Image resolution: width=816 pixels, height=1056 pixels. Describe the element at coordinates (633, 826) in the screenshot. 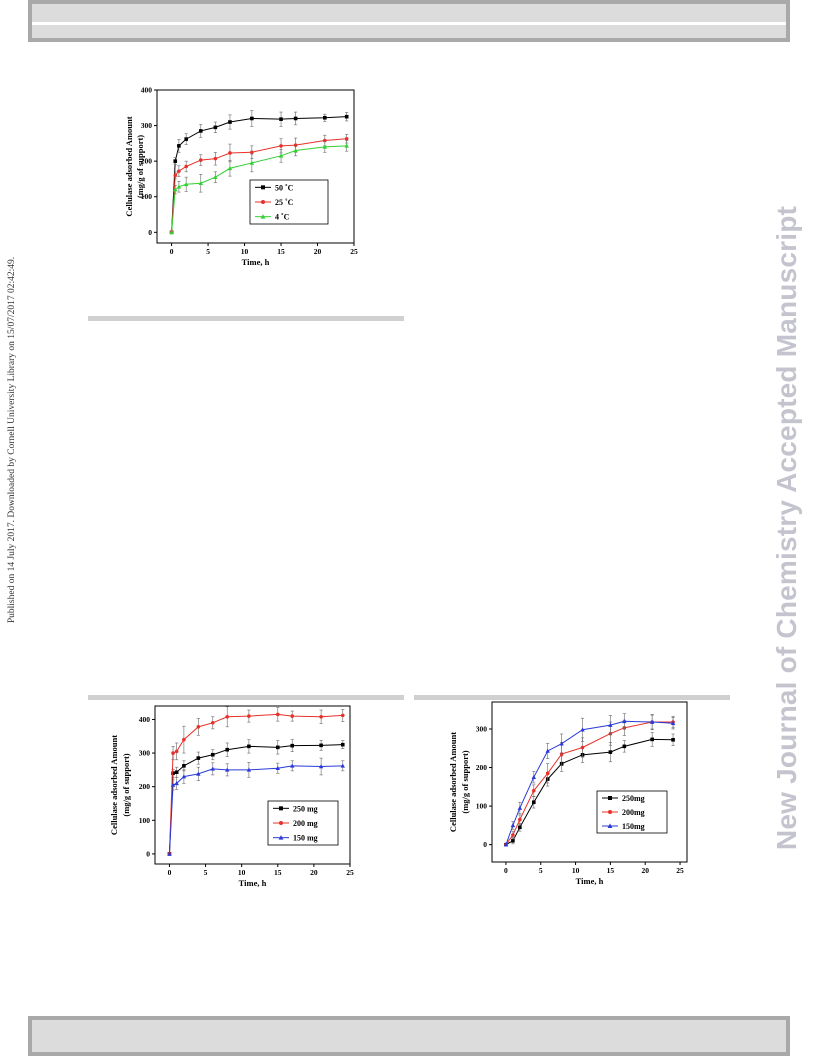

I see `legend-label: 150mg` at that location.